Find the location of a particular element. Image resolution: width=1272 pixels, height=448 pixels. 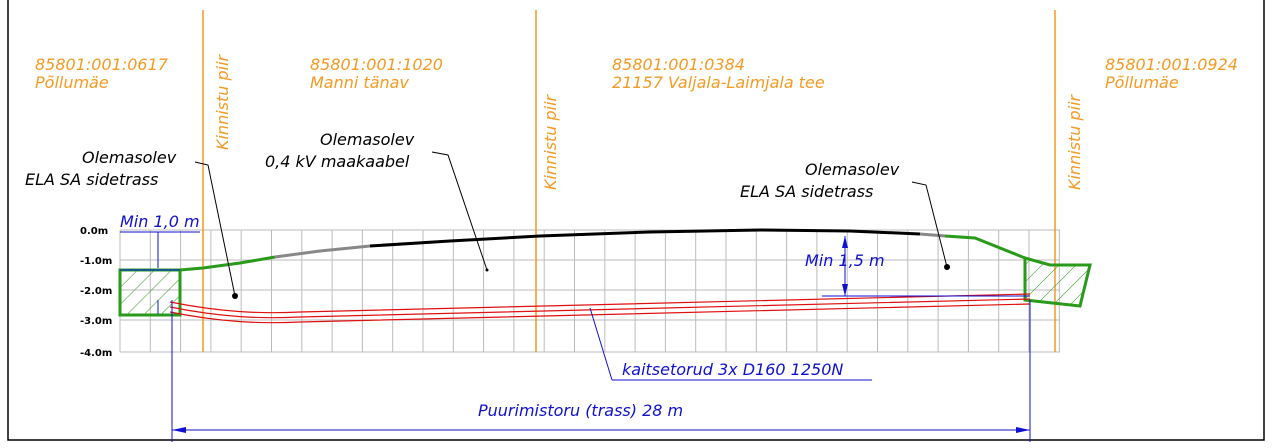

depth-label: -3.0m is located at coordinates (96, 321).